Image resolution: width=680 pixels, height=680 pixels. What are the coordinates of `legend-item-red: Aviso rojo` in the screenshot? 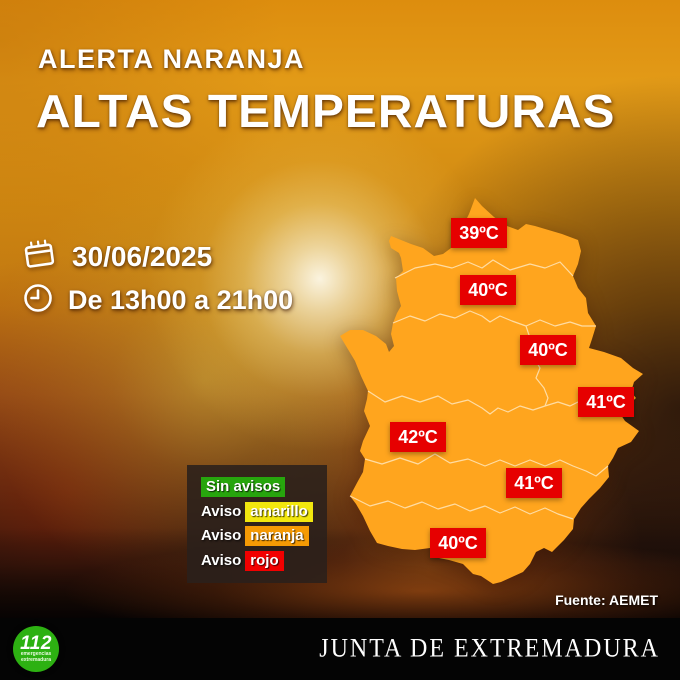 It's located at (264, 560).